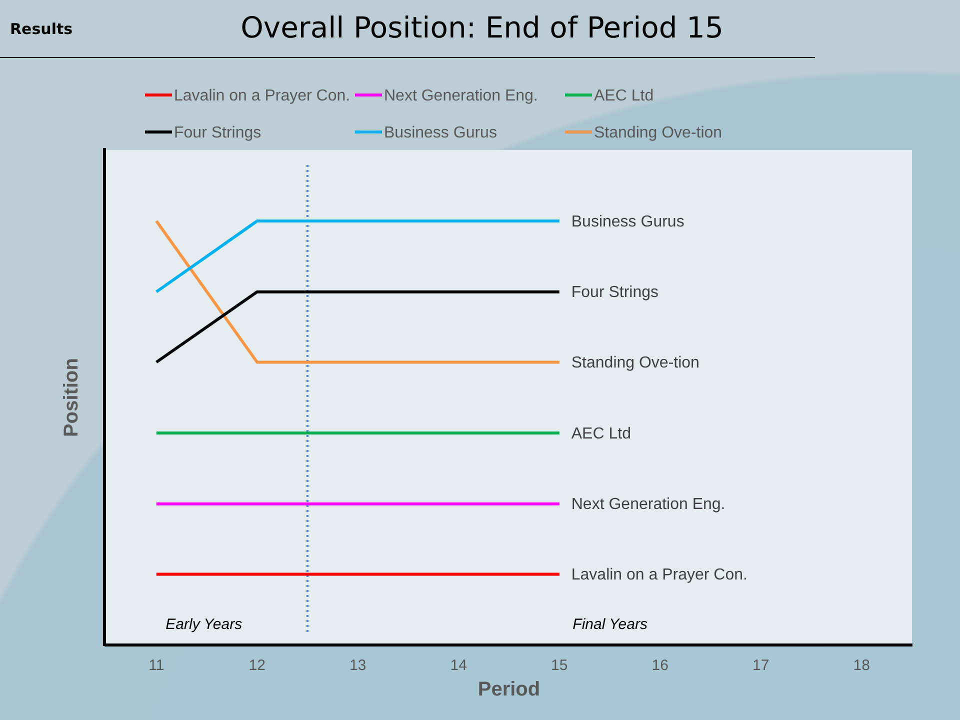 The width and height of the screenshot is (960, 720). I want to click on text: Business Gurus, so click(627, 221).